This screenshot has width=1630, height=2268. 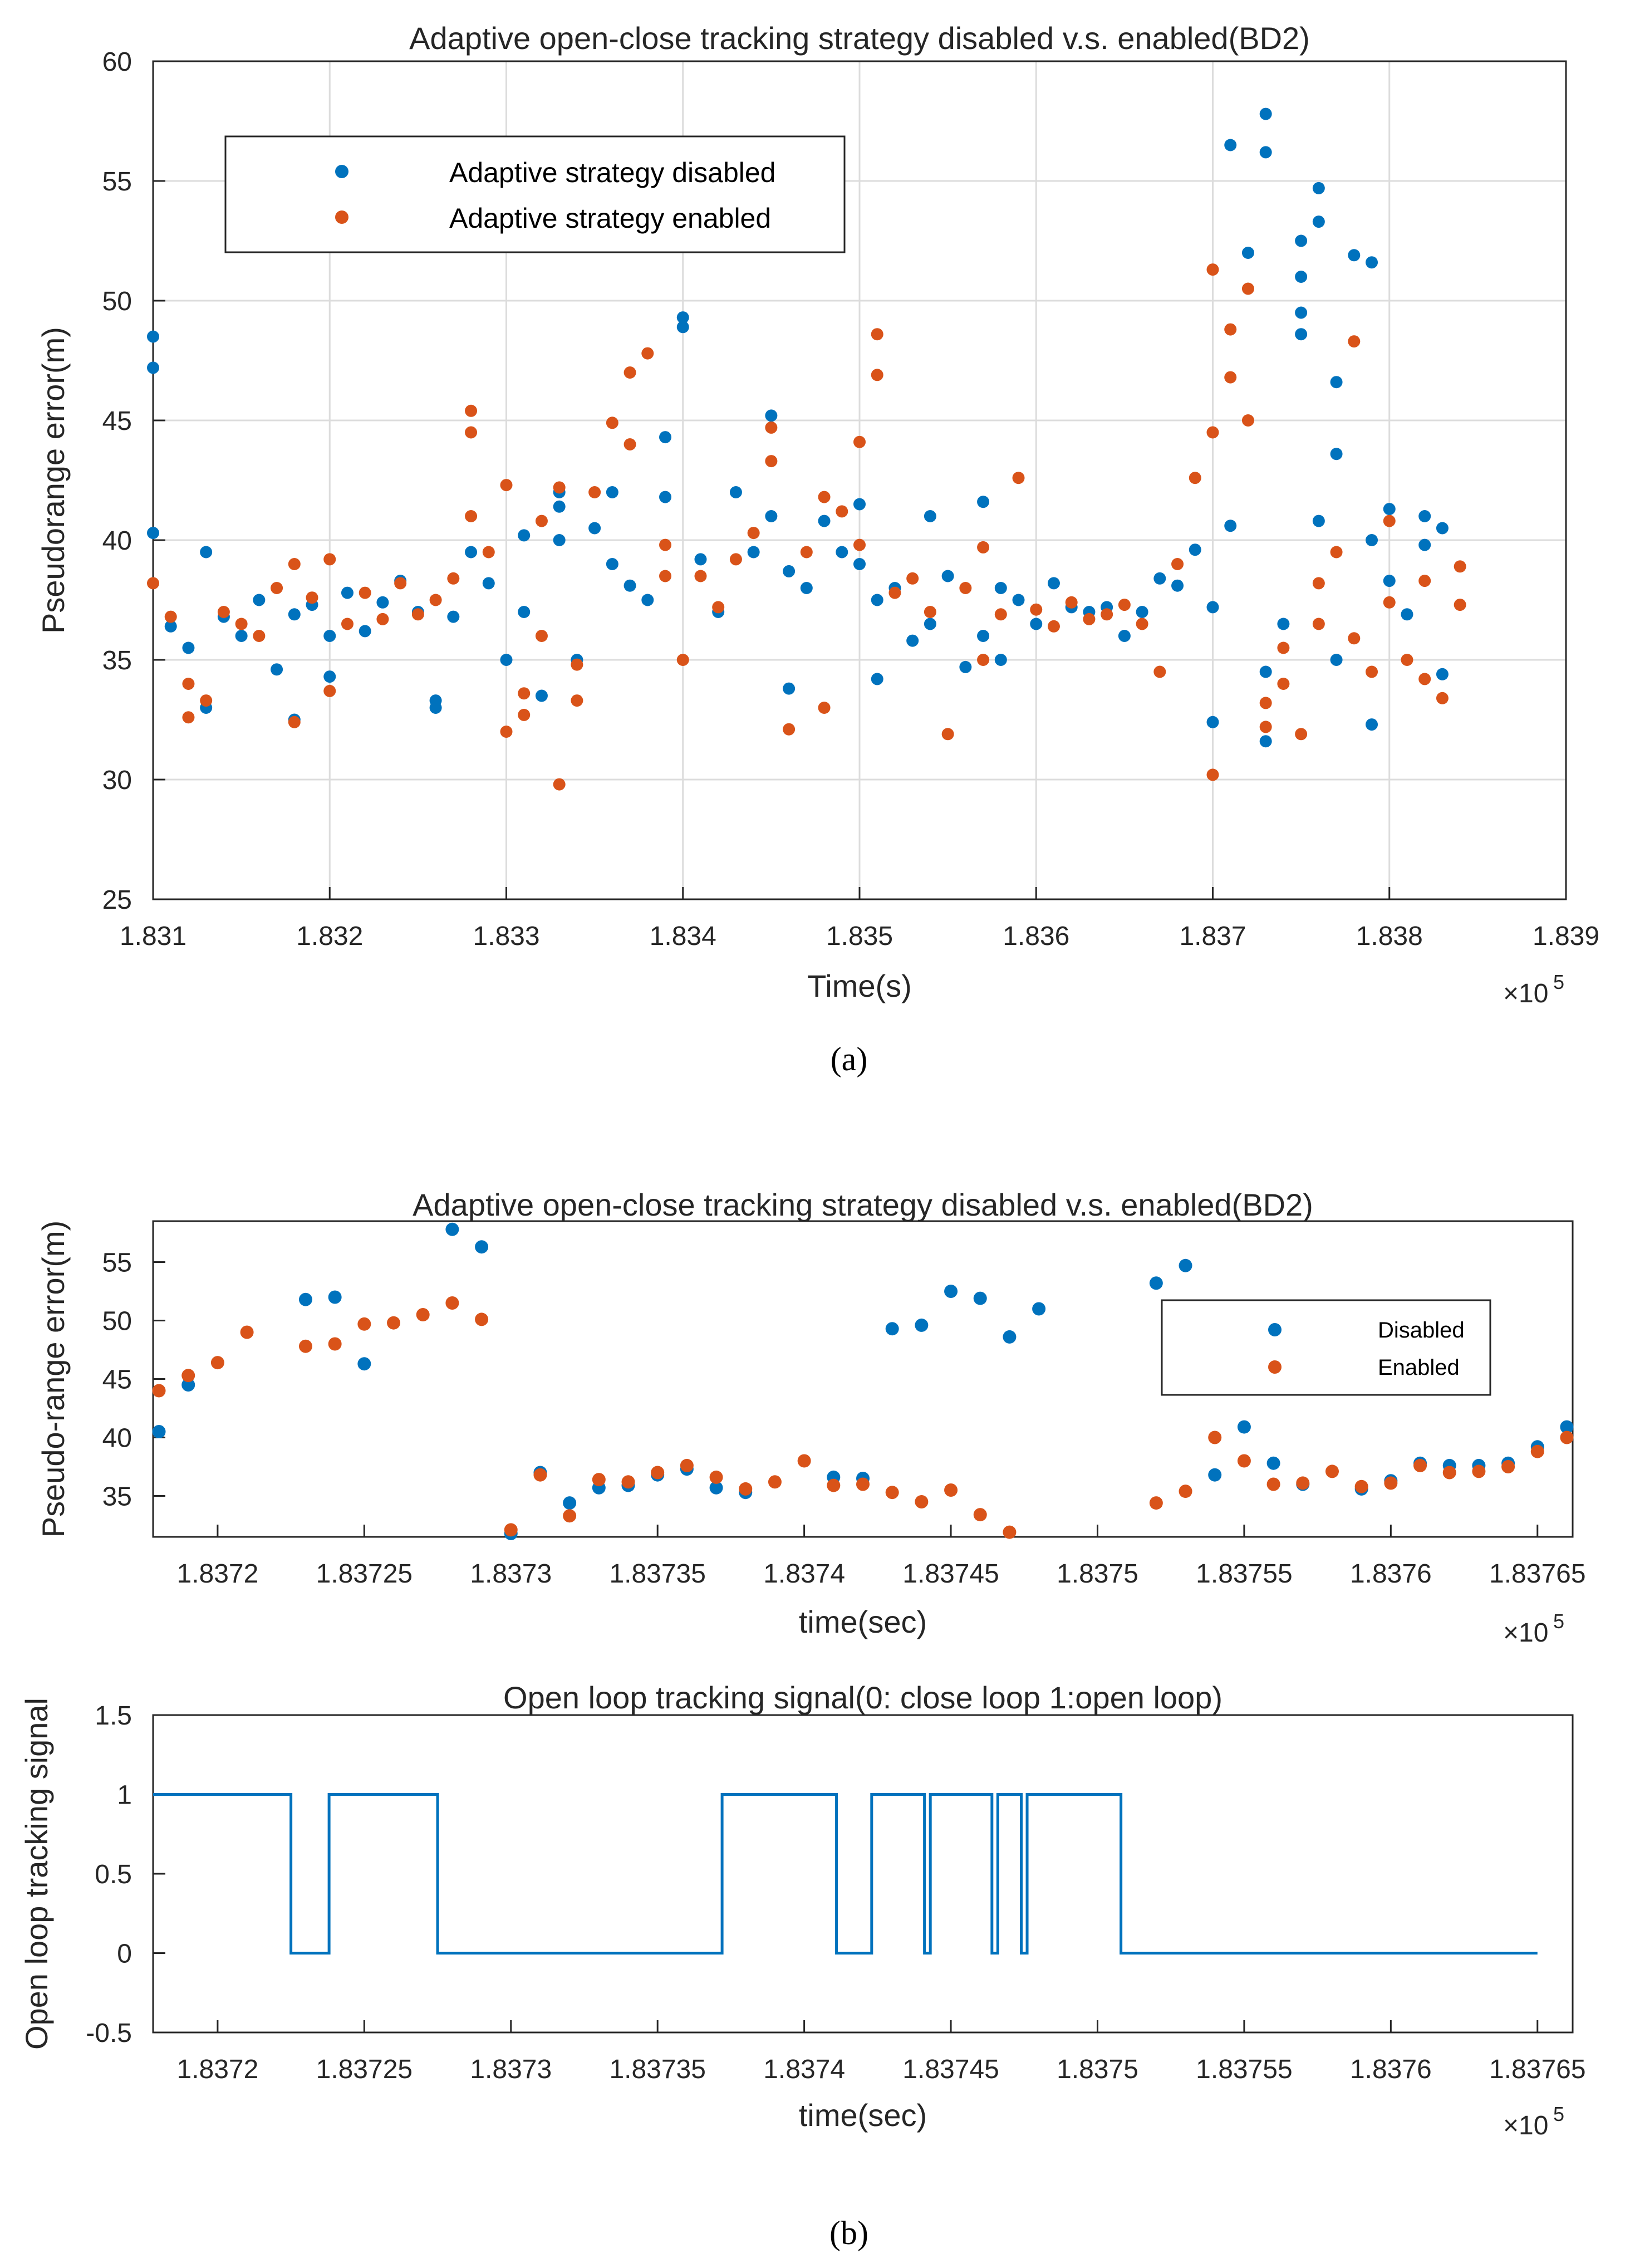 I want to click on chart-b1-legend-label-disabled: Disabled, so click(x=1421, y=1331).